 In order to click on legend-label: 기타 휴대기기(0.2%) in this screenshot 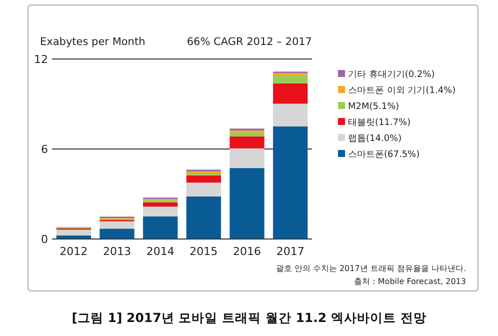, I will do `click(391, 75)`.